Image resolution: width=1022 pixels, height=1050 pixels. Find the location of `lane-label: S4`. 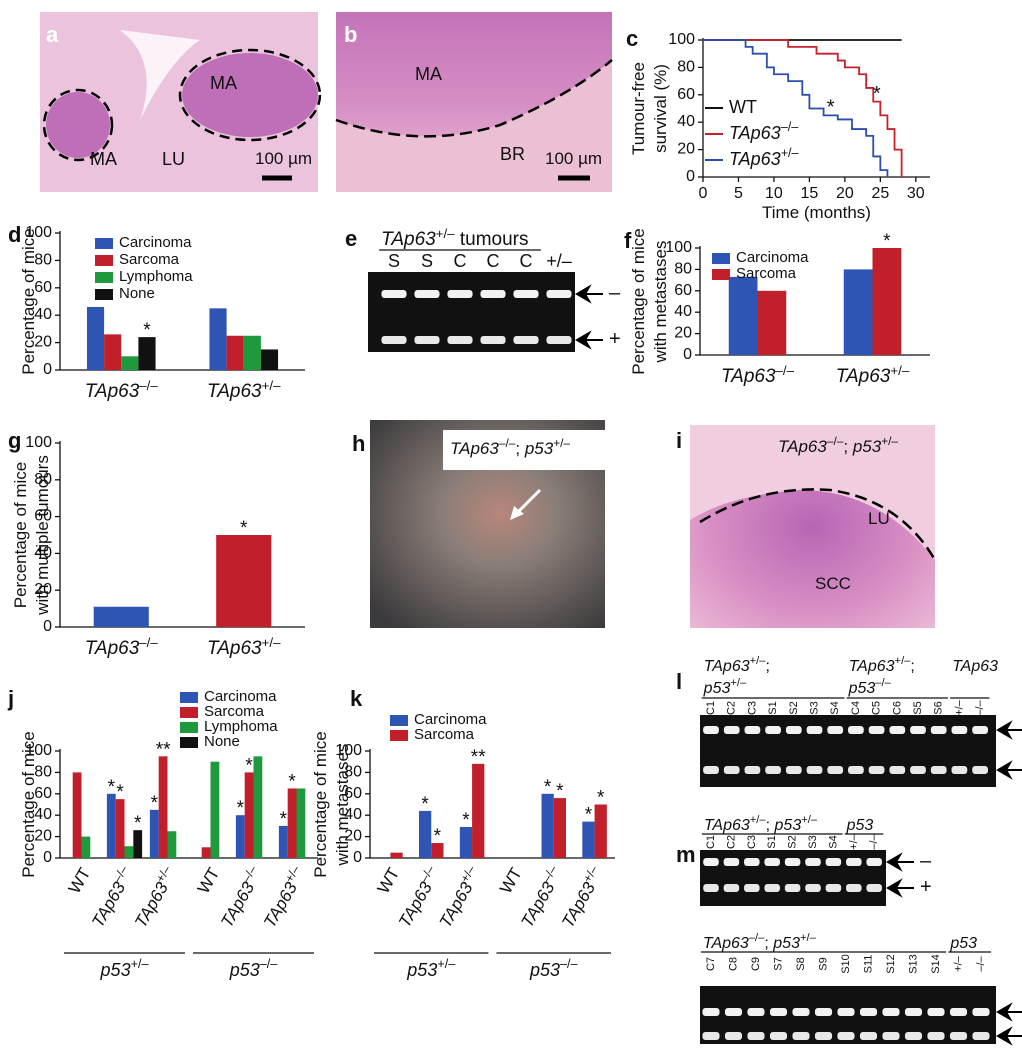

lane-label: S4 is located at coordinates (833, 841).